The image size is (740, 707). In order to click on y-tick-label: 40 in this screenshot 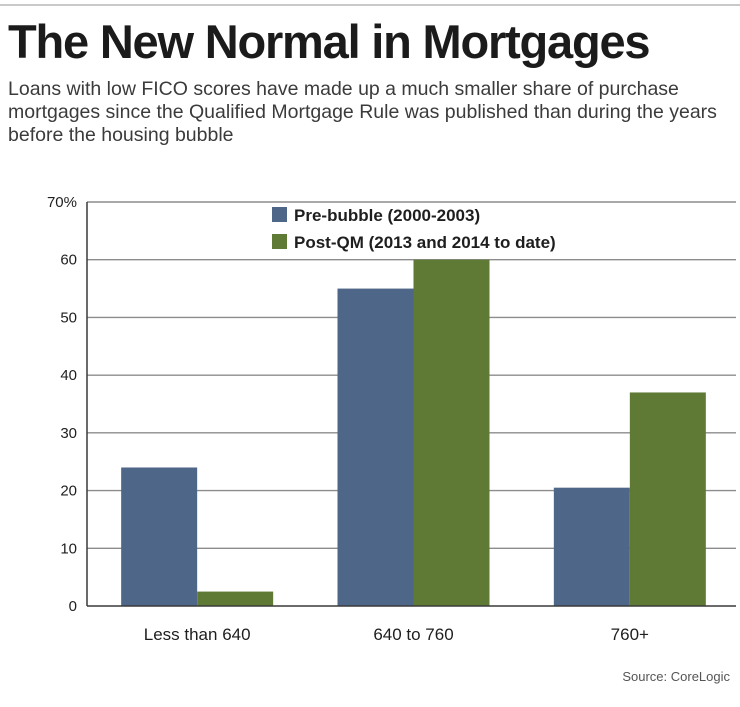, I will do `click(68, 375)`.